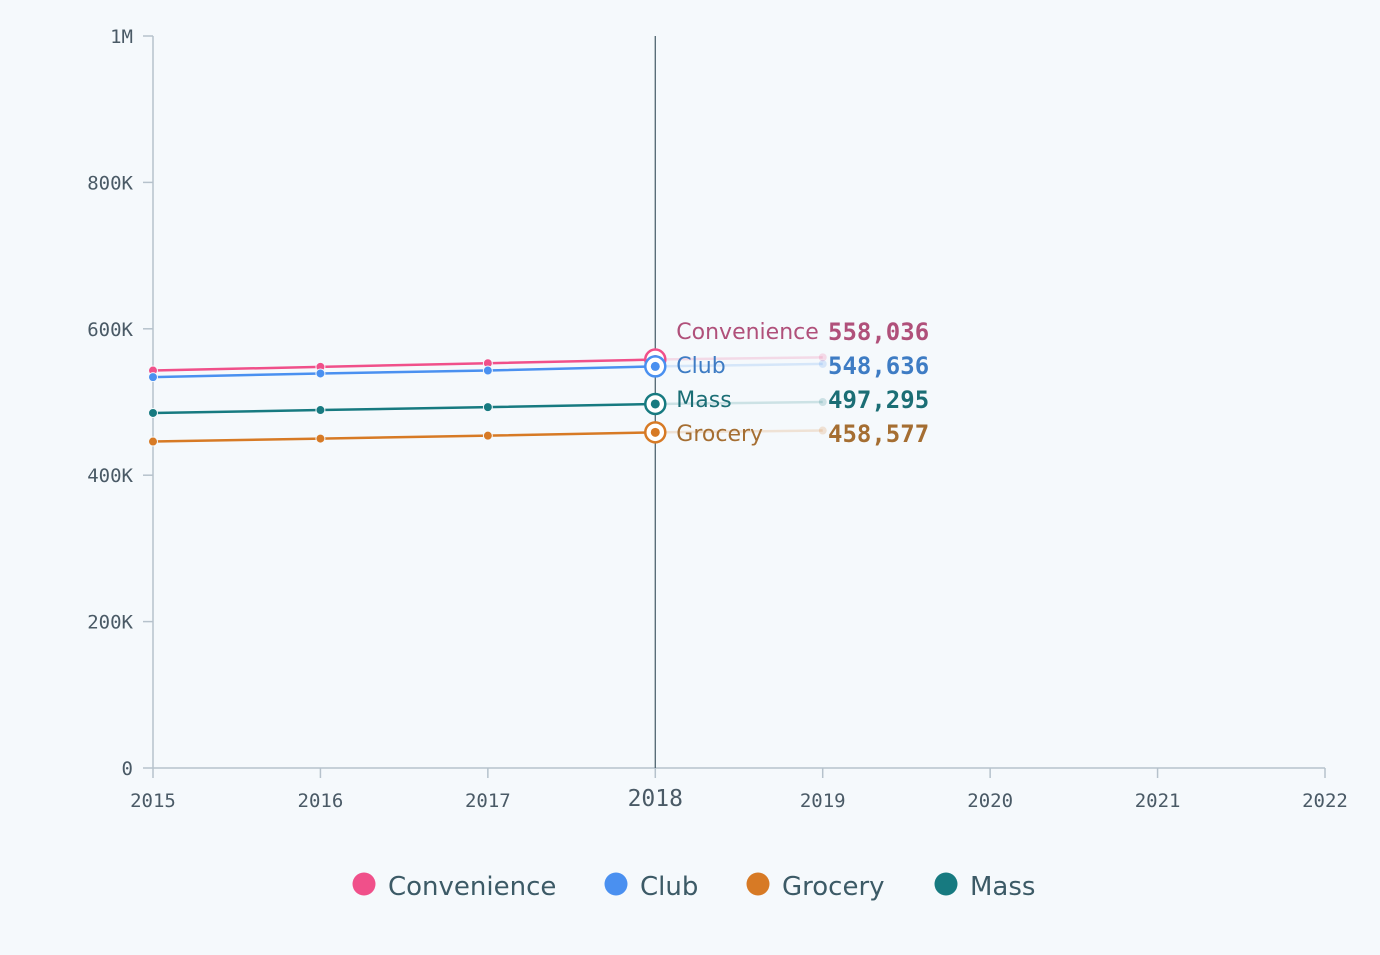 This screenshot has width=1380, height=955. I want to click on hover-series-name: Grocery, so click(719, 434).